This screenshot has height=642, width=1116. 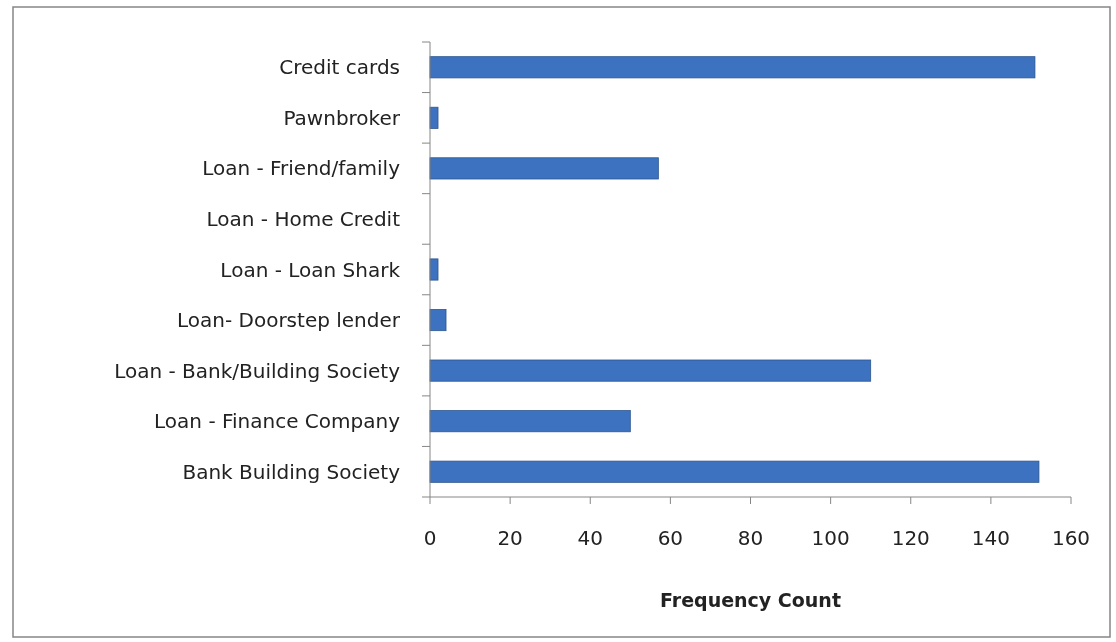 What do you see at coordinates (510, 538) in the screenshot?
I see `x-tick-label: 20` at bounding box center [510, 538].